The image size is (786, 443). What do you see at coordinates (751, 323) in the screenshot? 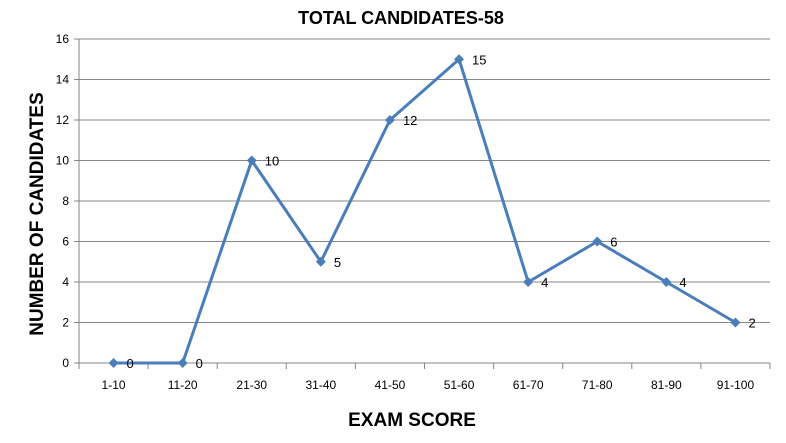
I see `data-label: 2` at bounding box center [751, 323].